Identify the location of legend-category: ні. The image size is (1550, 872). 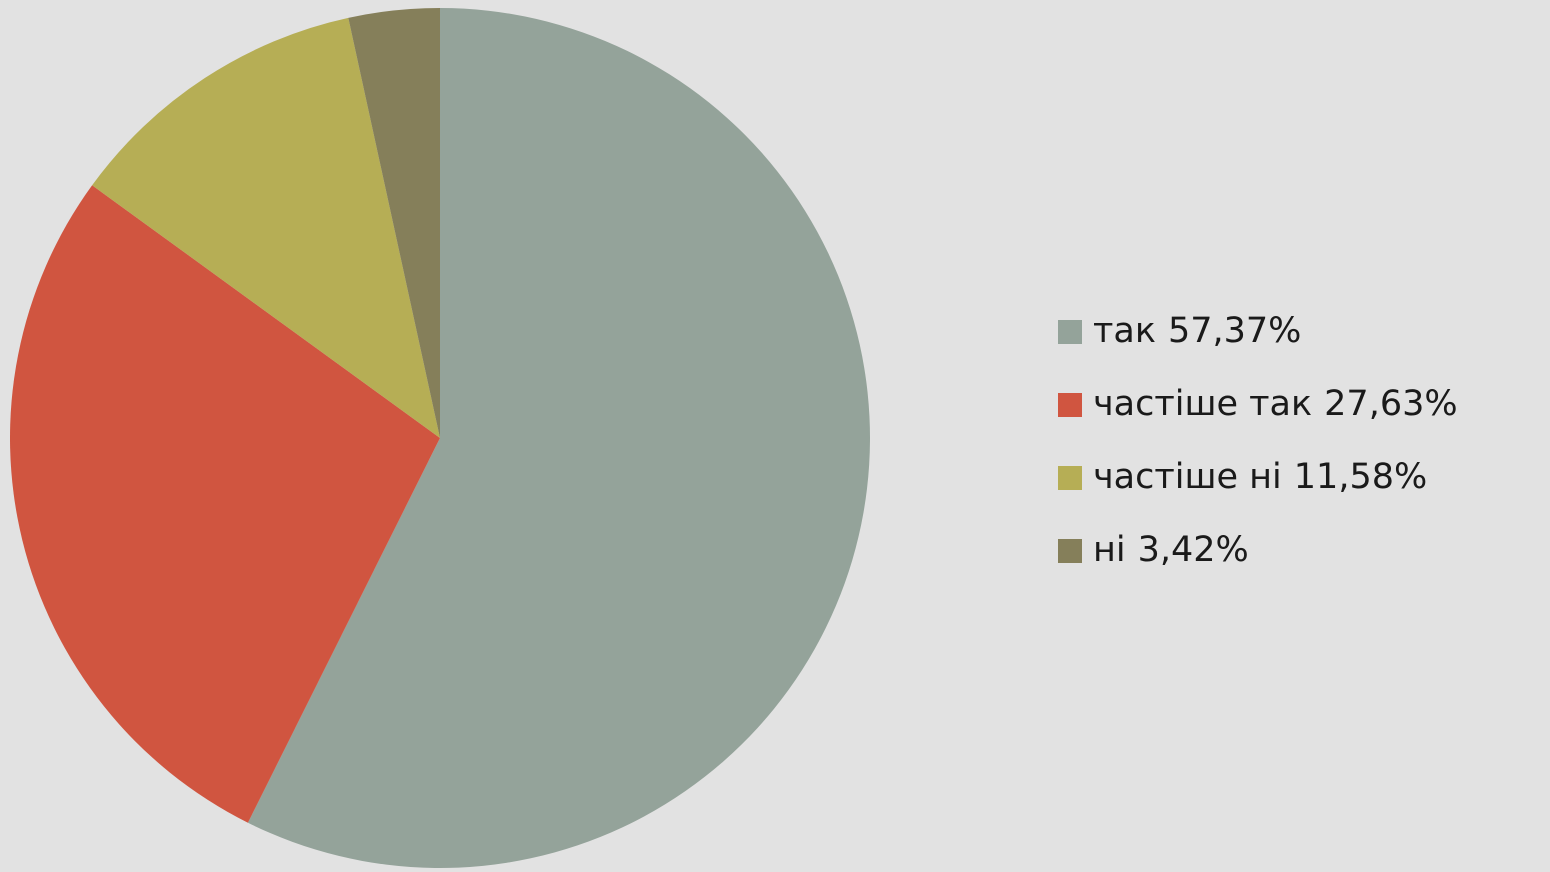
(1109, 550).